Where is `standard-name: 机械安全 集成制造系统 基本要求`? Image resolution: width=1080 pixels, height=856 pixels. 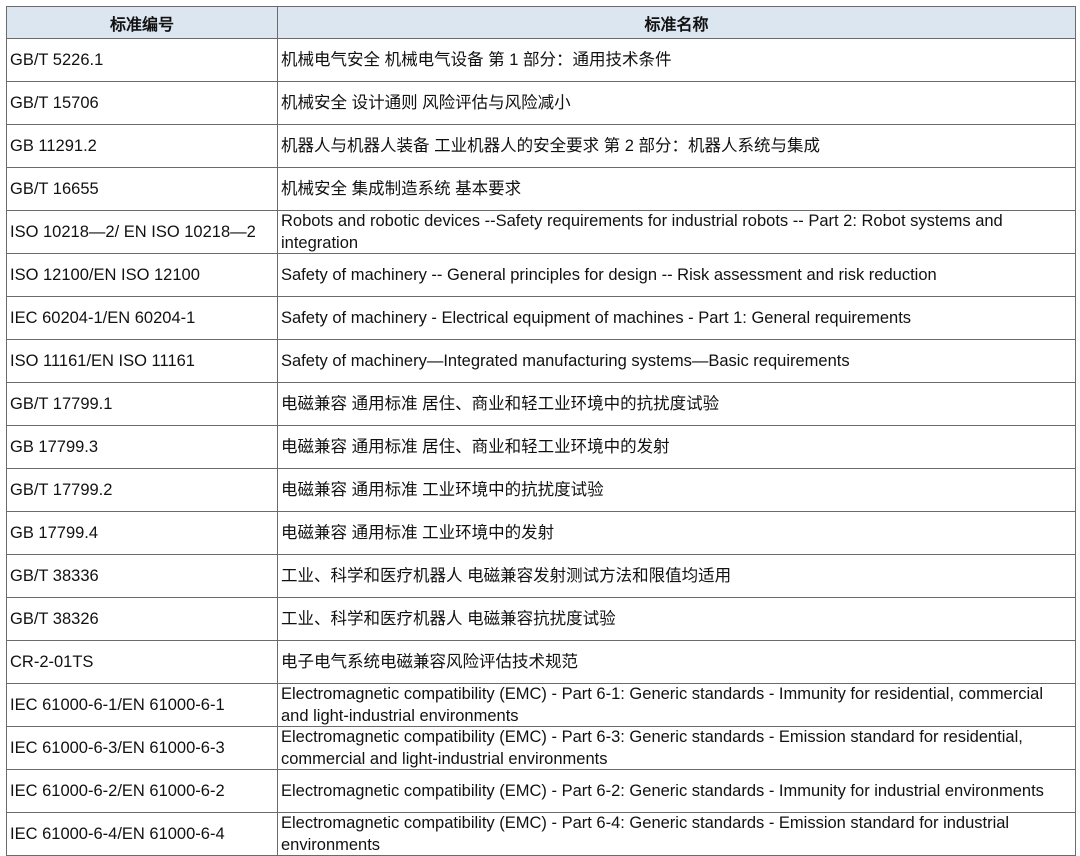
standard-name: 机械安全 集成制造系统 基本要求 is located at coordinates (401, 189).